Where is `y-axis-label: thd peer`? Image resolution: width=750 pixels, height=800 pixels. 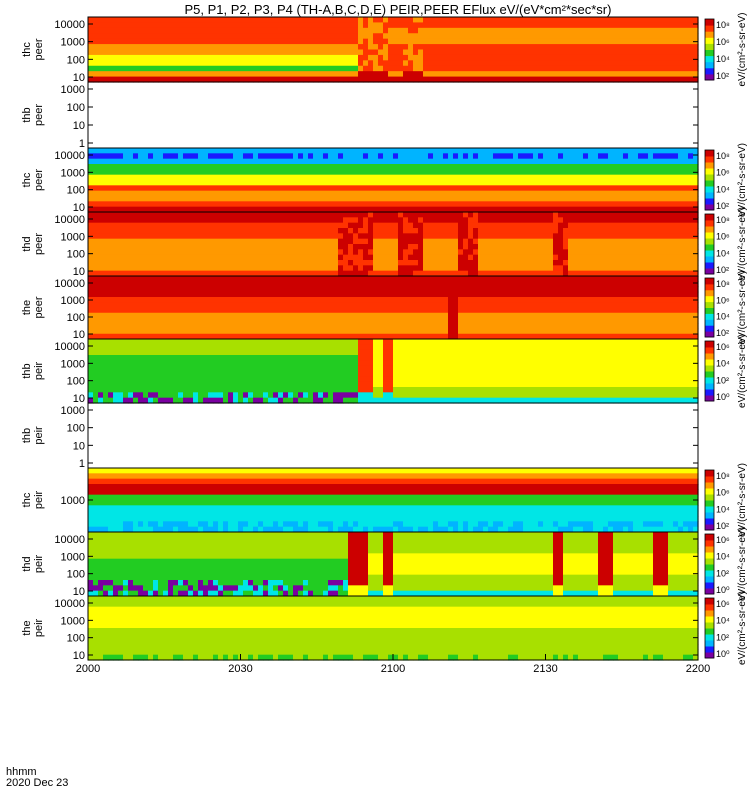
y-axis-label: thd peer is located at coordinates (33, 244).